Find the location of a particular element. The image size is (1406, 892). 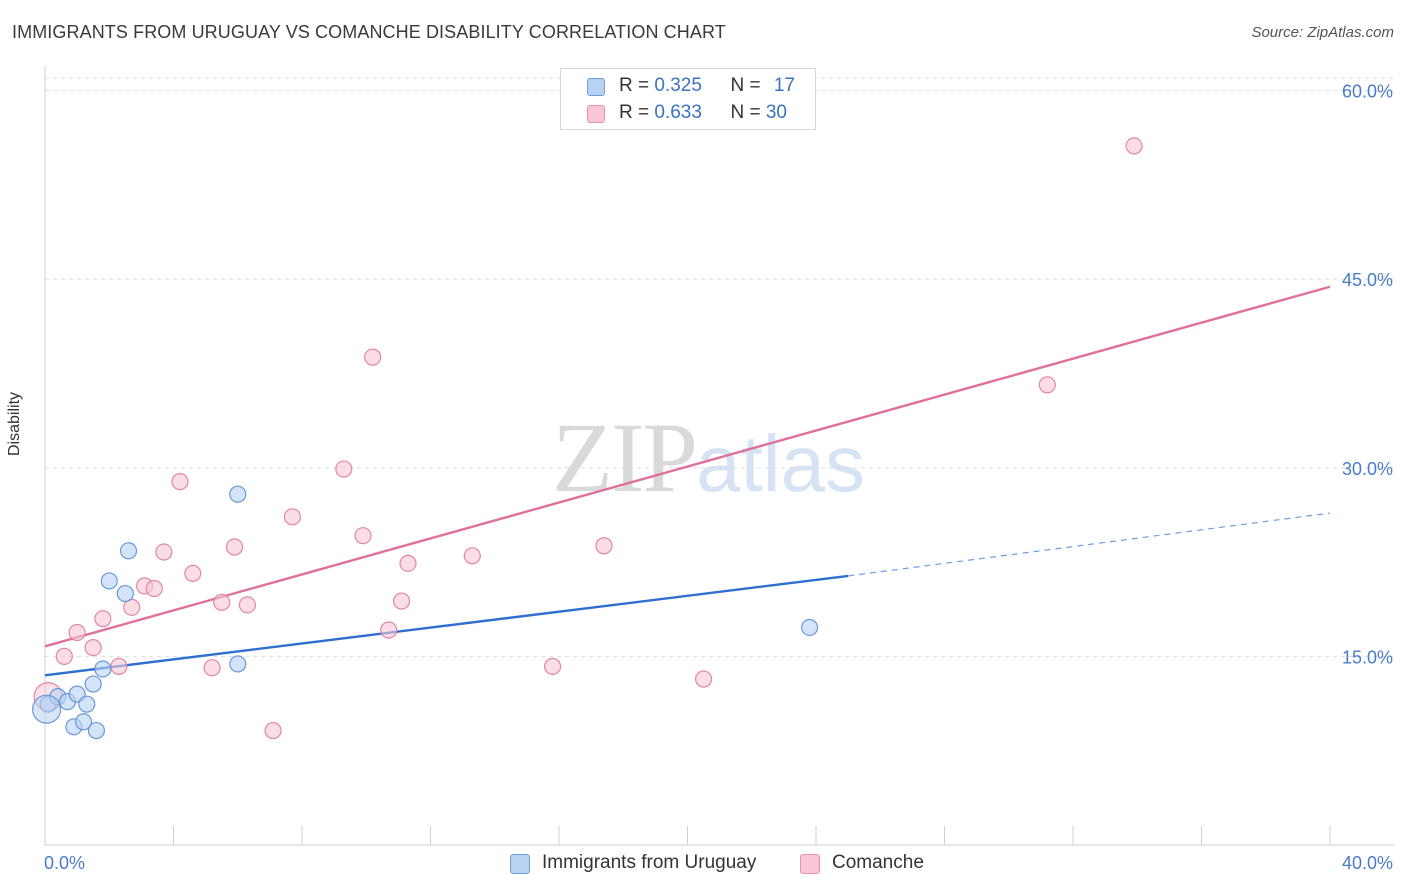

source-credit: Source: ZipAtlas.com is located at coordinates (1322, 32).